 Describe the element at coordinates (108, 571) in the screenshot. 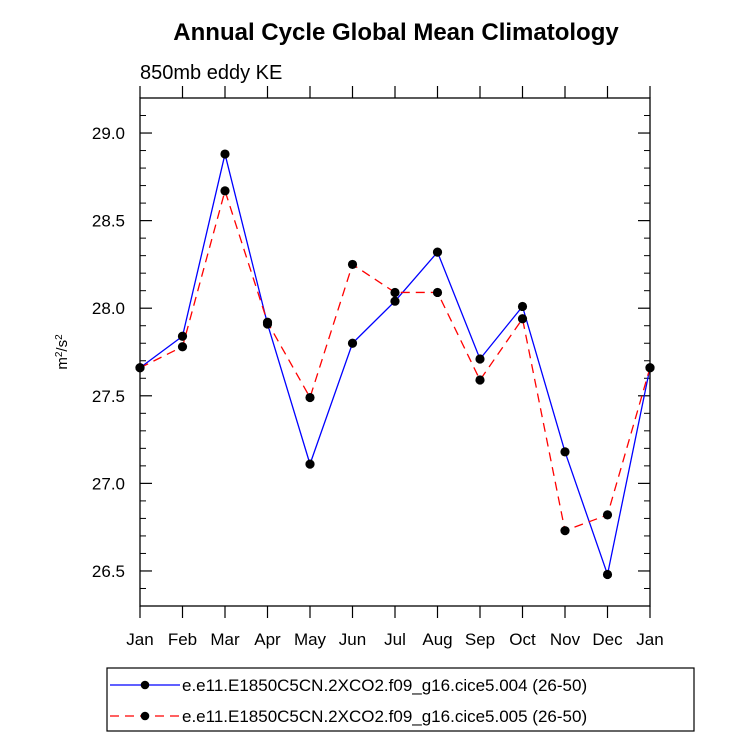

I see `y-tick-label: 26.5` at that location.